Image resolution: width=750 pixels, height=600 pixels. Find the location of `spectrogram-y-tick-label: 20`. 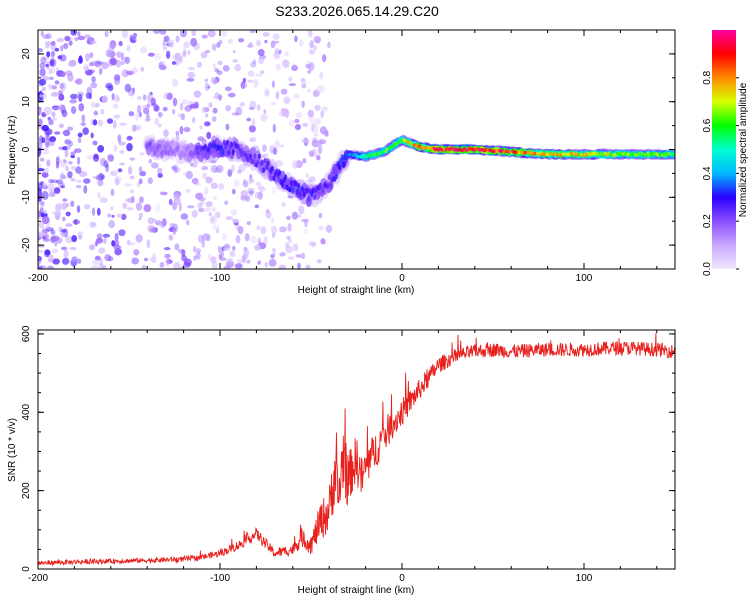

spectrogram-y-tick-label: 20 is located at coordinates (26, 54).